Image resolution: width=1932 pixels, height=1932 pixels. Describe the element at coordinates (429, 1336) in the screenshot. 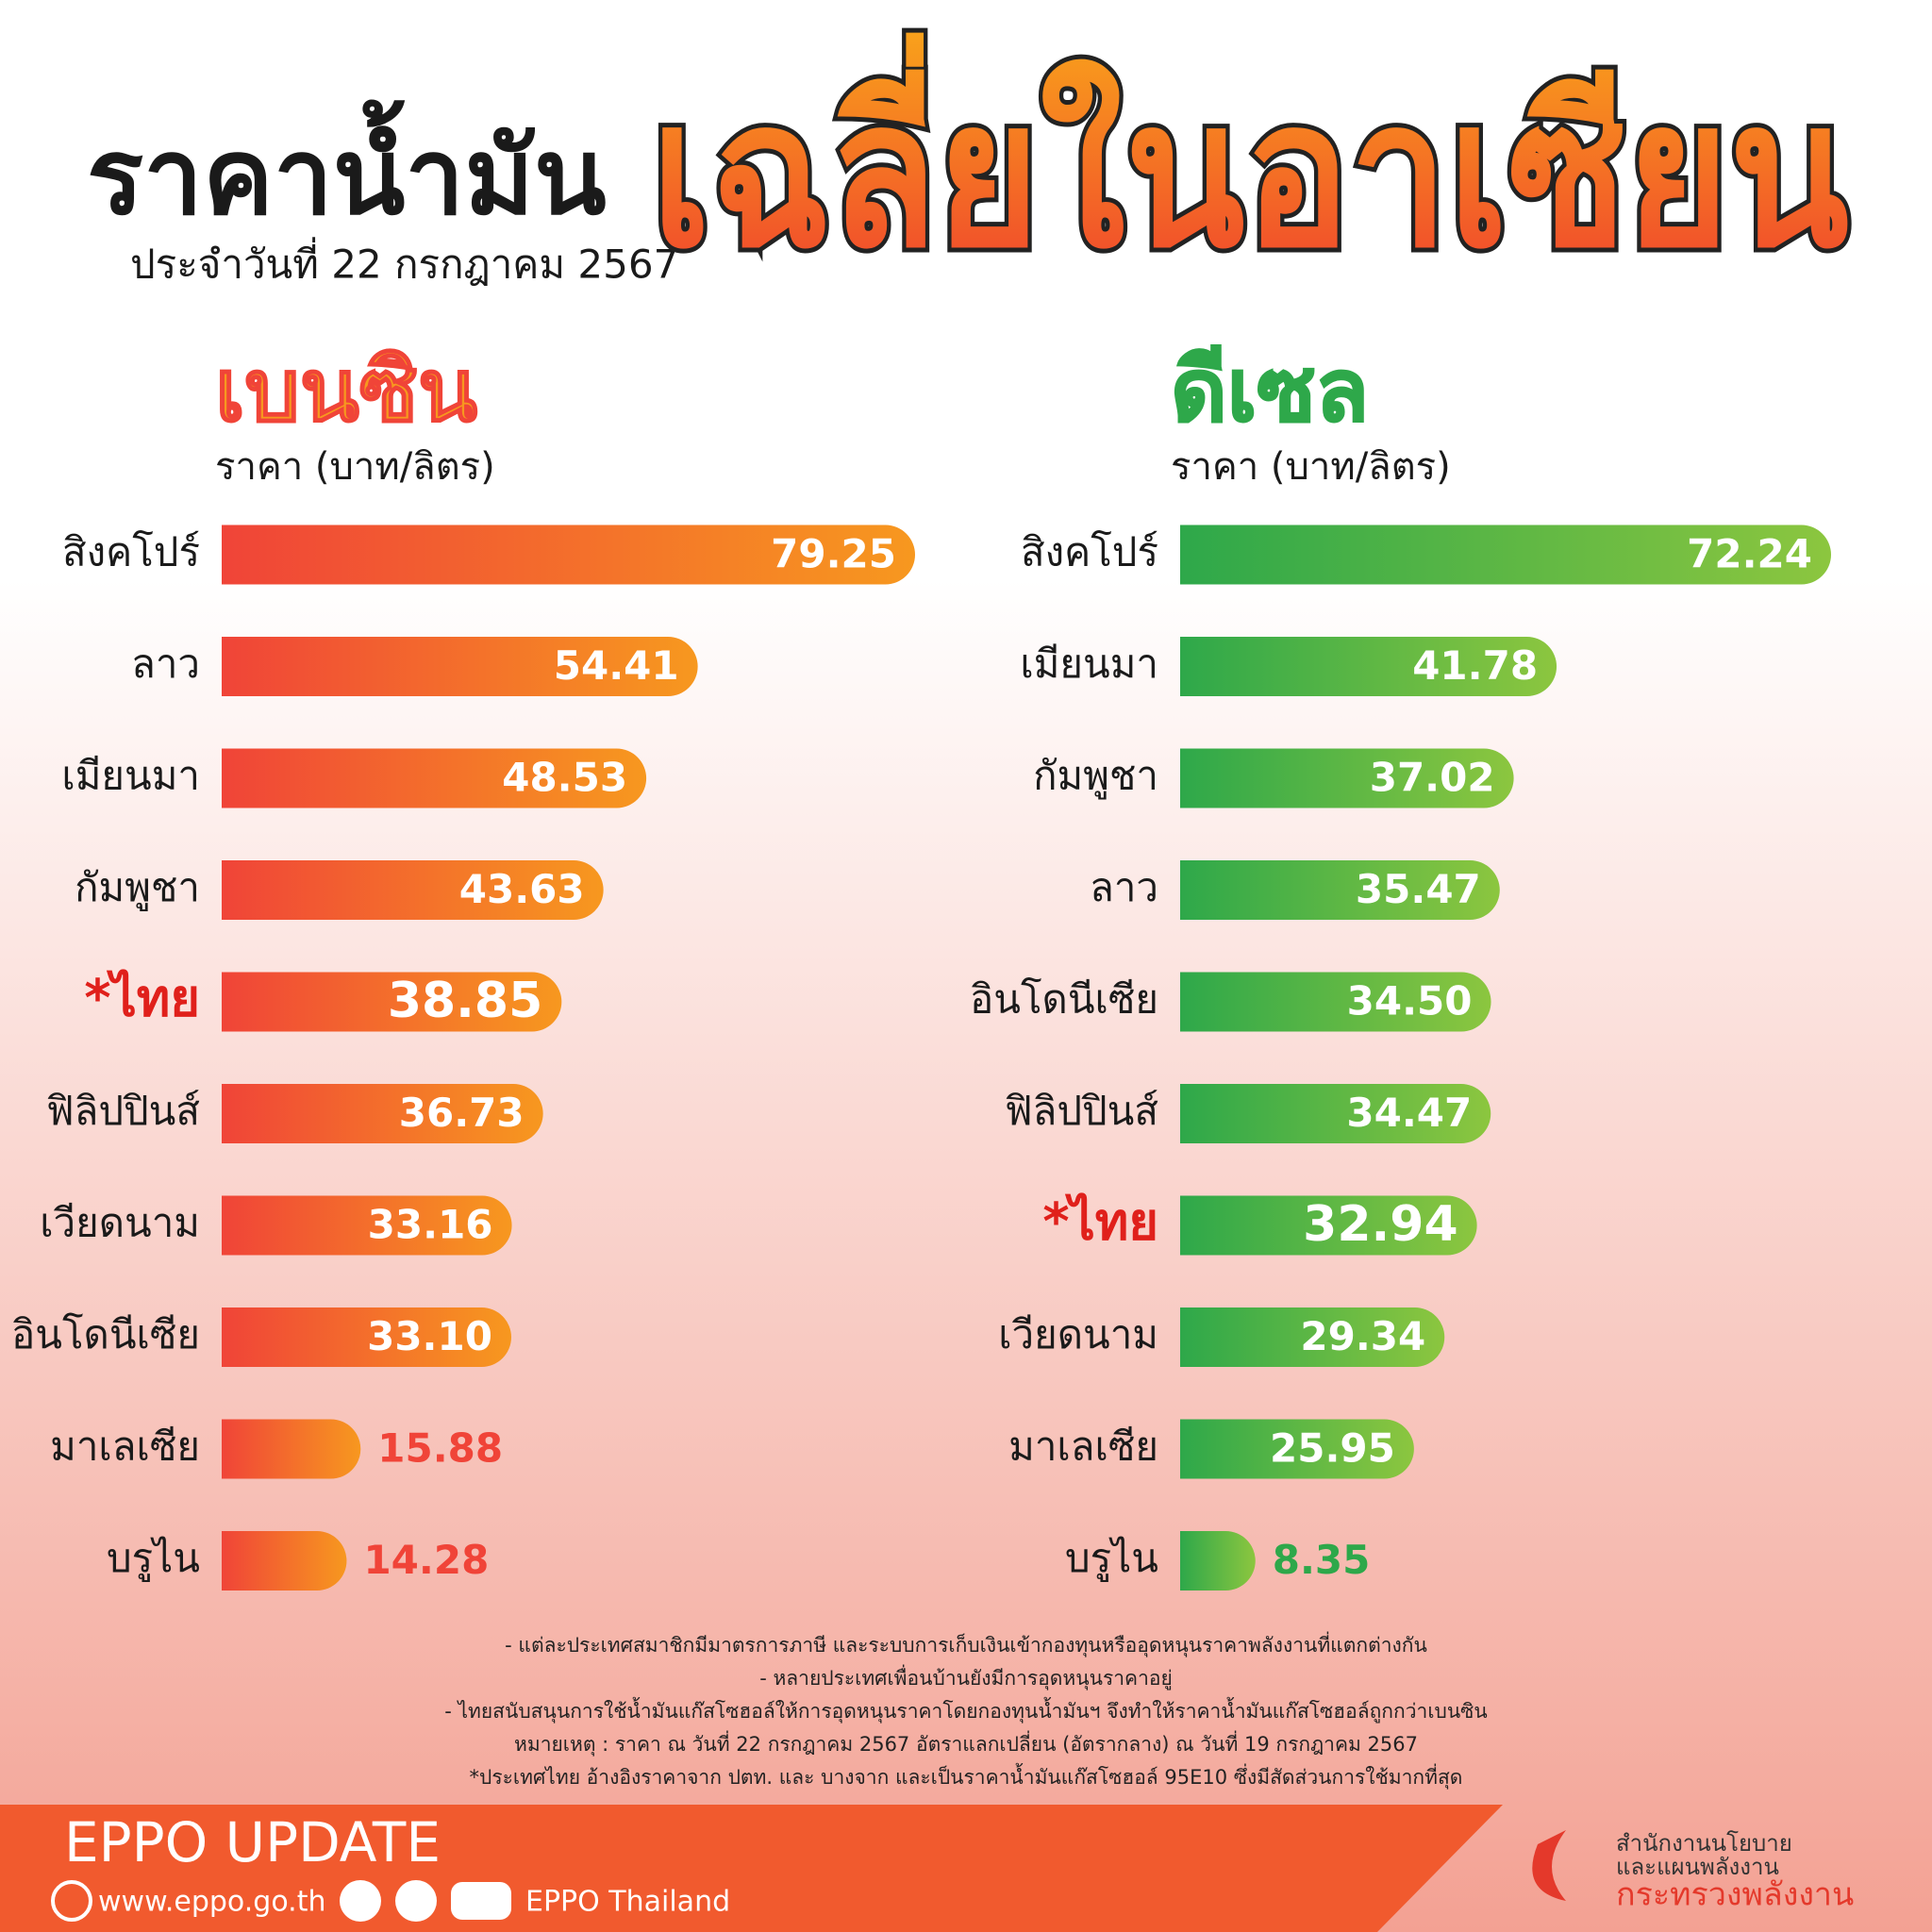

I see `value-label: 33.10` at that location.